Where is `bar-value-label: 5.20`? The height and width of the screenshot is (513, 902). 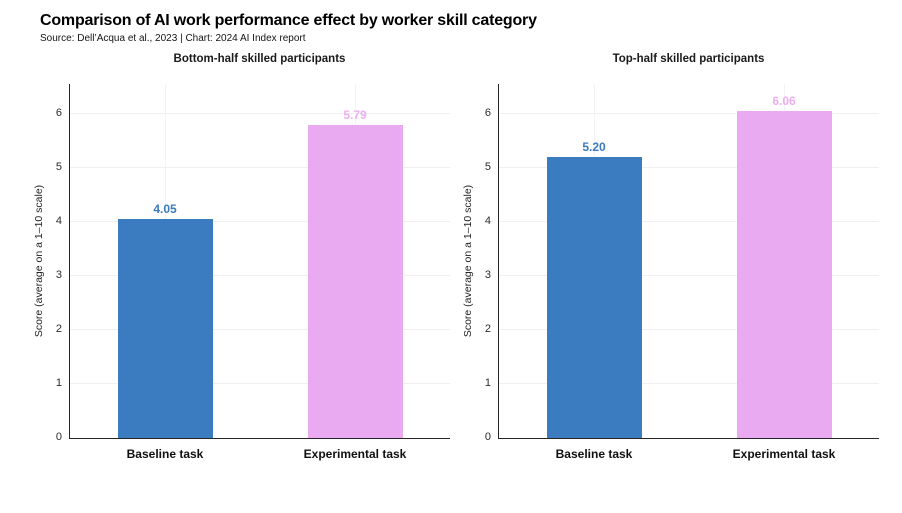 bar-value-label: 5.20 is located at coordinates (594, 147).